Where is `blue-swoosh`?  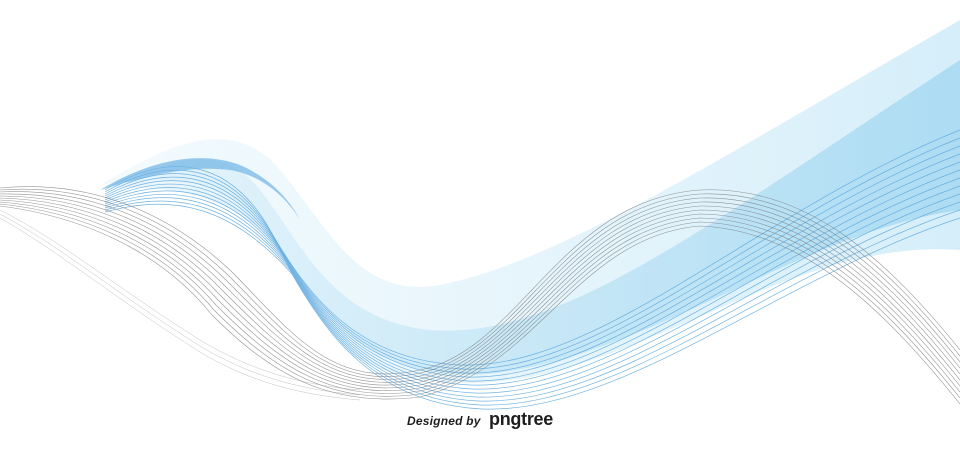
blue-swoosh is located at coordinates (200, 189).